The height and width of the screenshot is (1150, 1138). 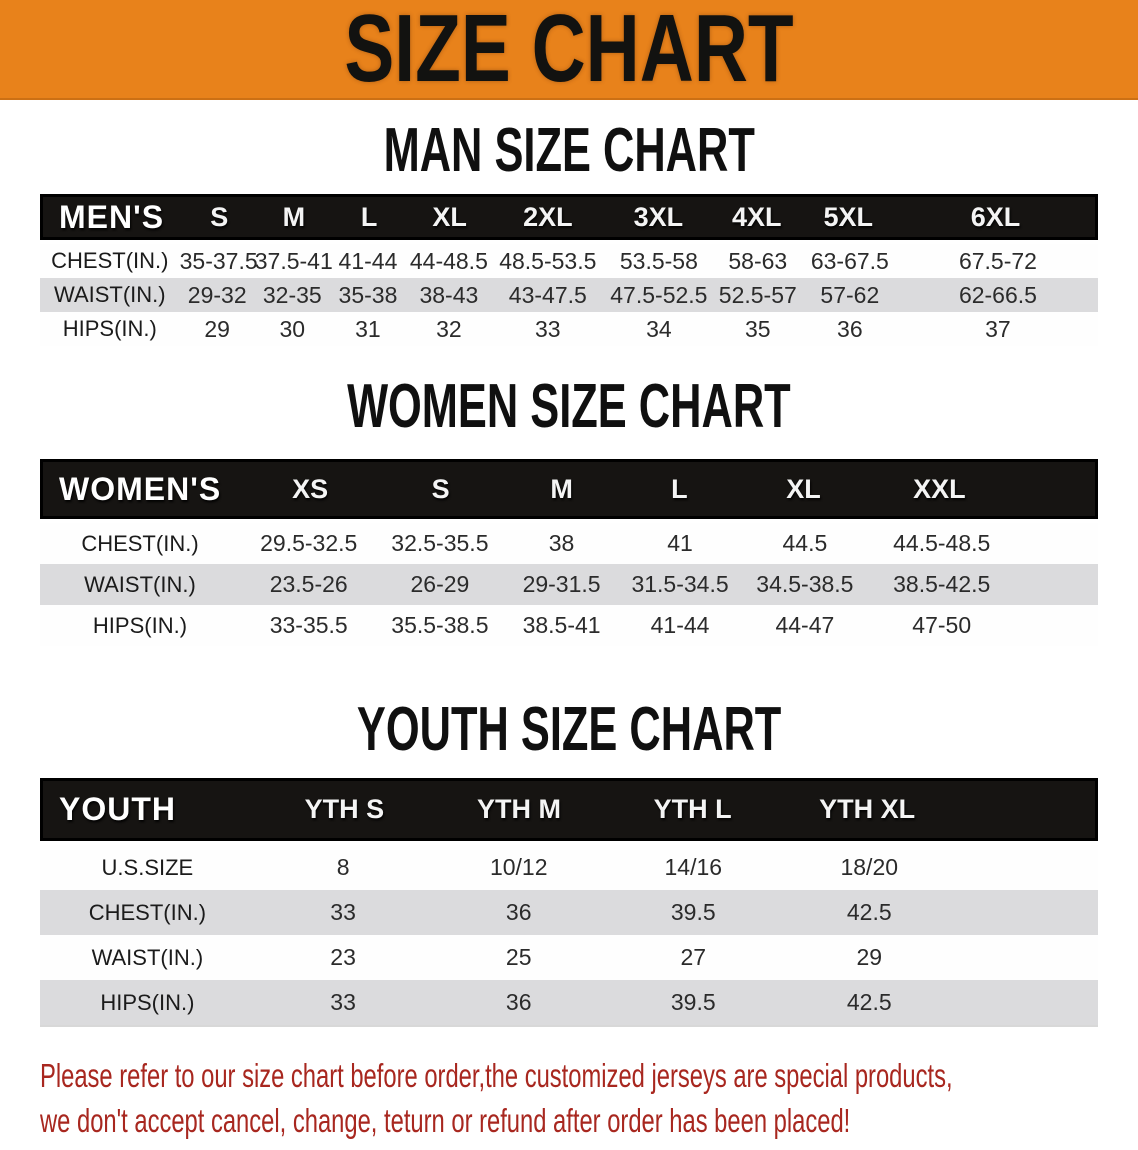 I want to click on table-cell: 52.5-57, so click(x=757, y=294).